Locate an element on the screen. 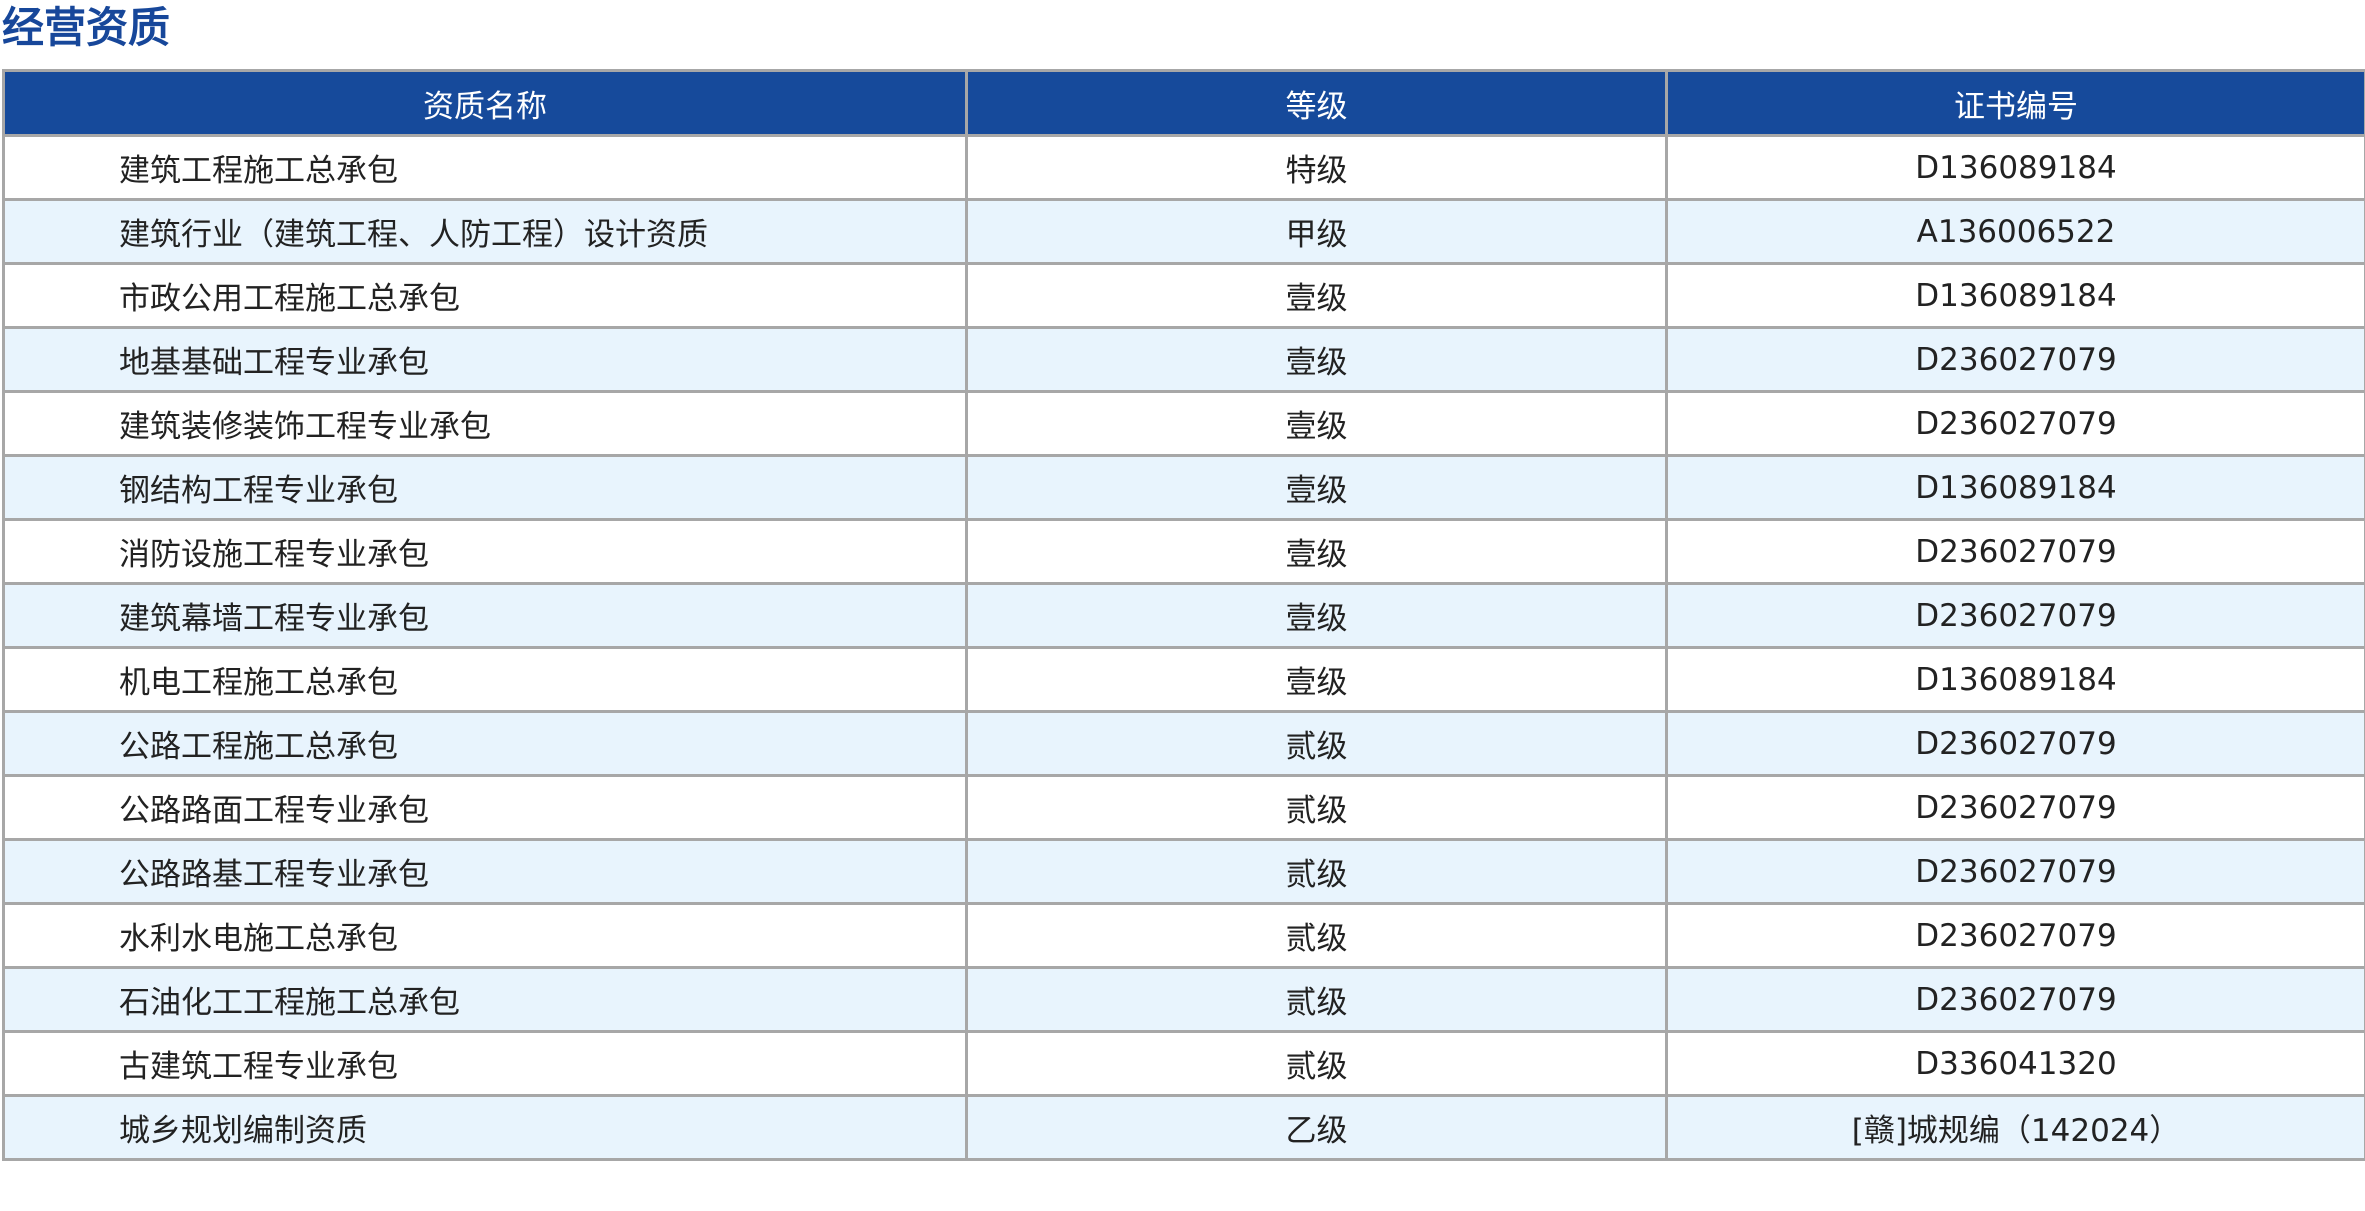  table-row: 水利水电施工总承包 贰级 D236027079 is located at coordinates (1183, 935).